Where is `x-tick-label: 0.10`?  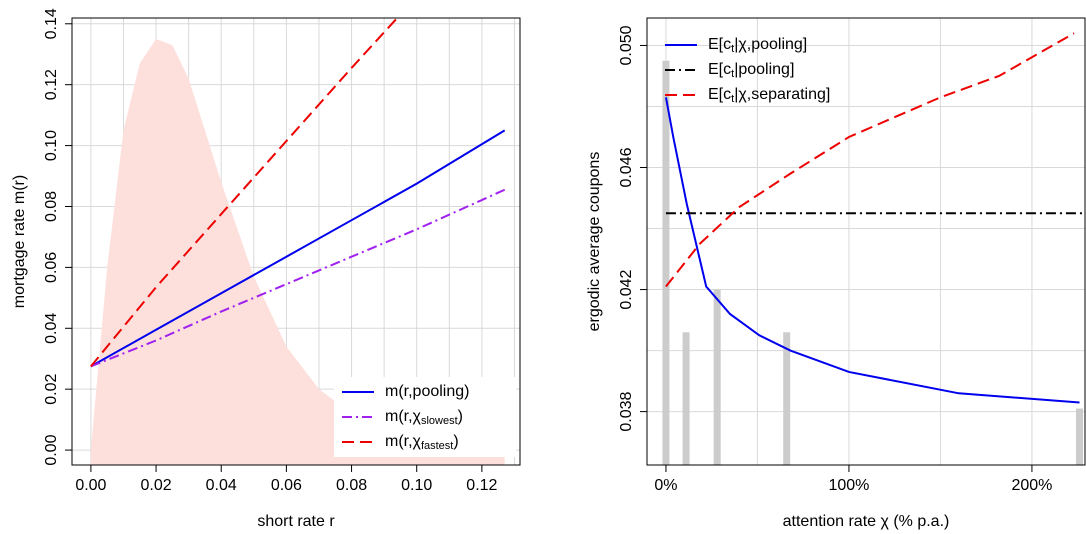 x-tick-label: 0.10 is located at coordinates (416, 485).